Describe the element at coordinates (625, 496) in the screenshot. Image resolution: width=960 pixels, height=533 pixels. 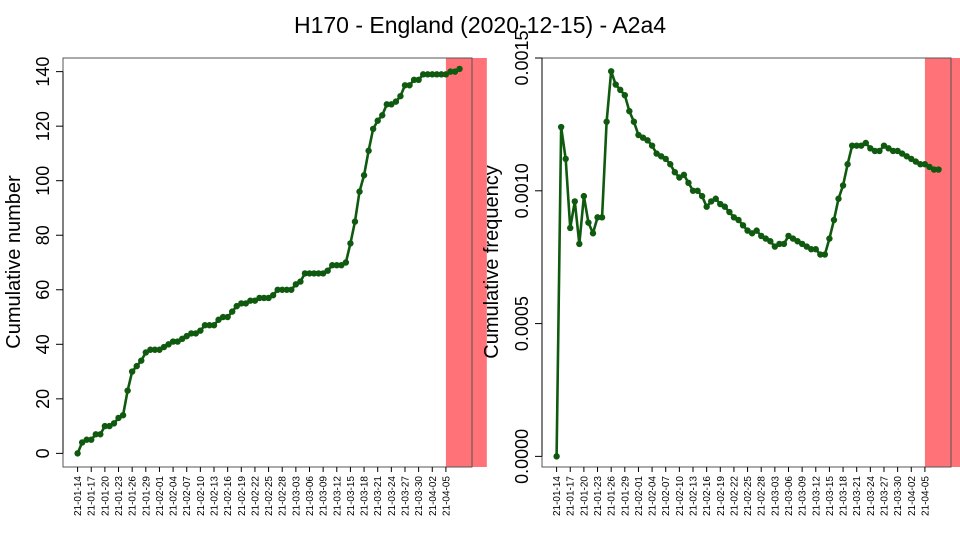
I see `x-tick-label: 21-01-29` at that location.